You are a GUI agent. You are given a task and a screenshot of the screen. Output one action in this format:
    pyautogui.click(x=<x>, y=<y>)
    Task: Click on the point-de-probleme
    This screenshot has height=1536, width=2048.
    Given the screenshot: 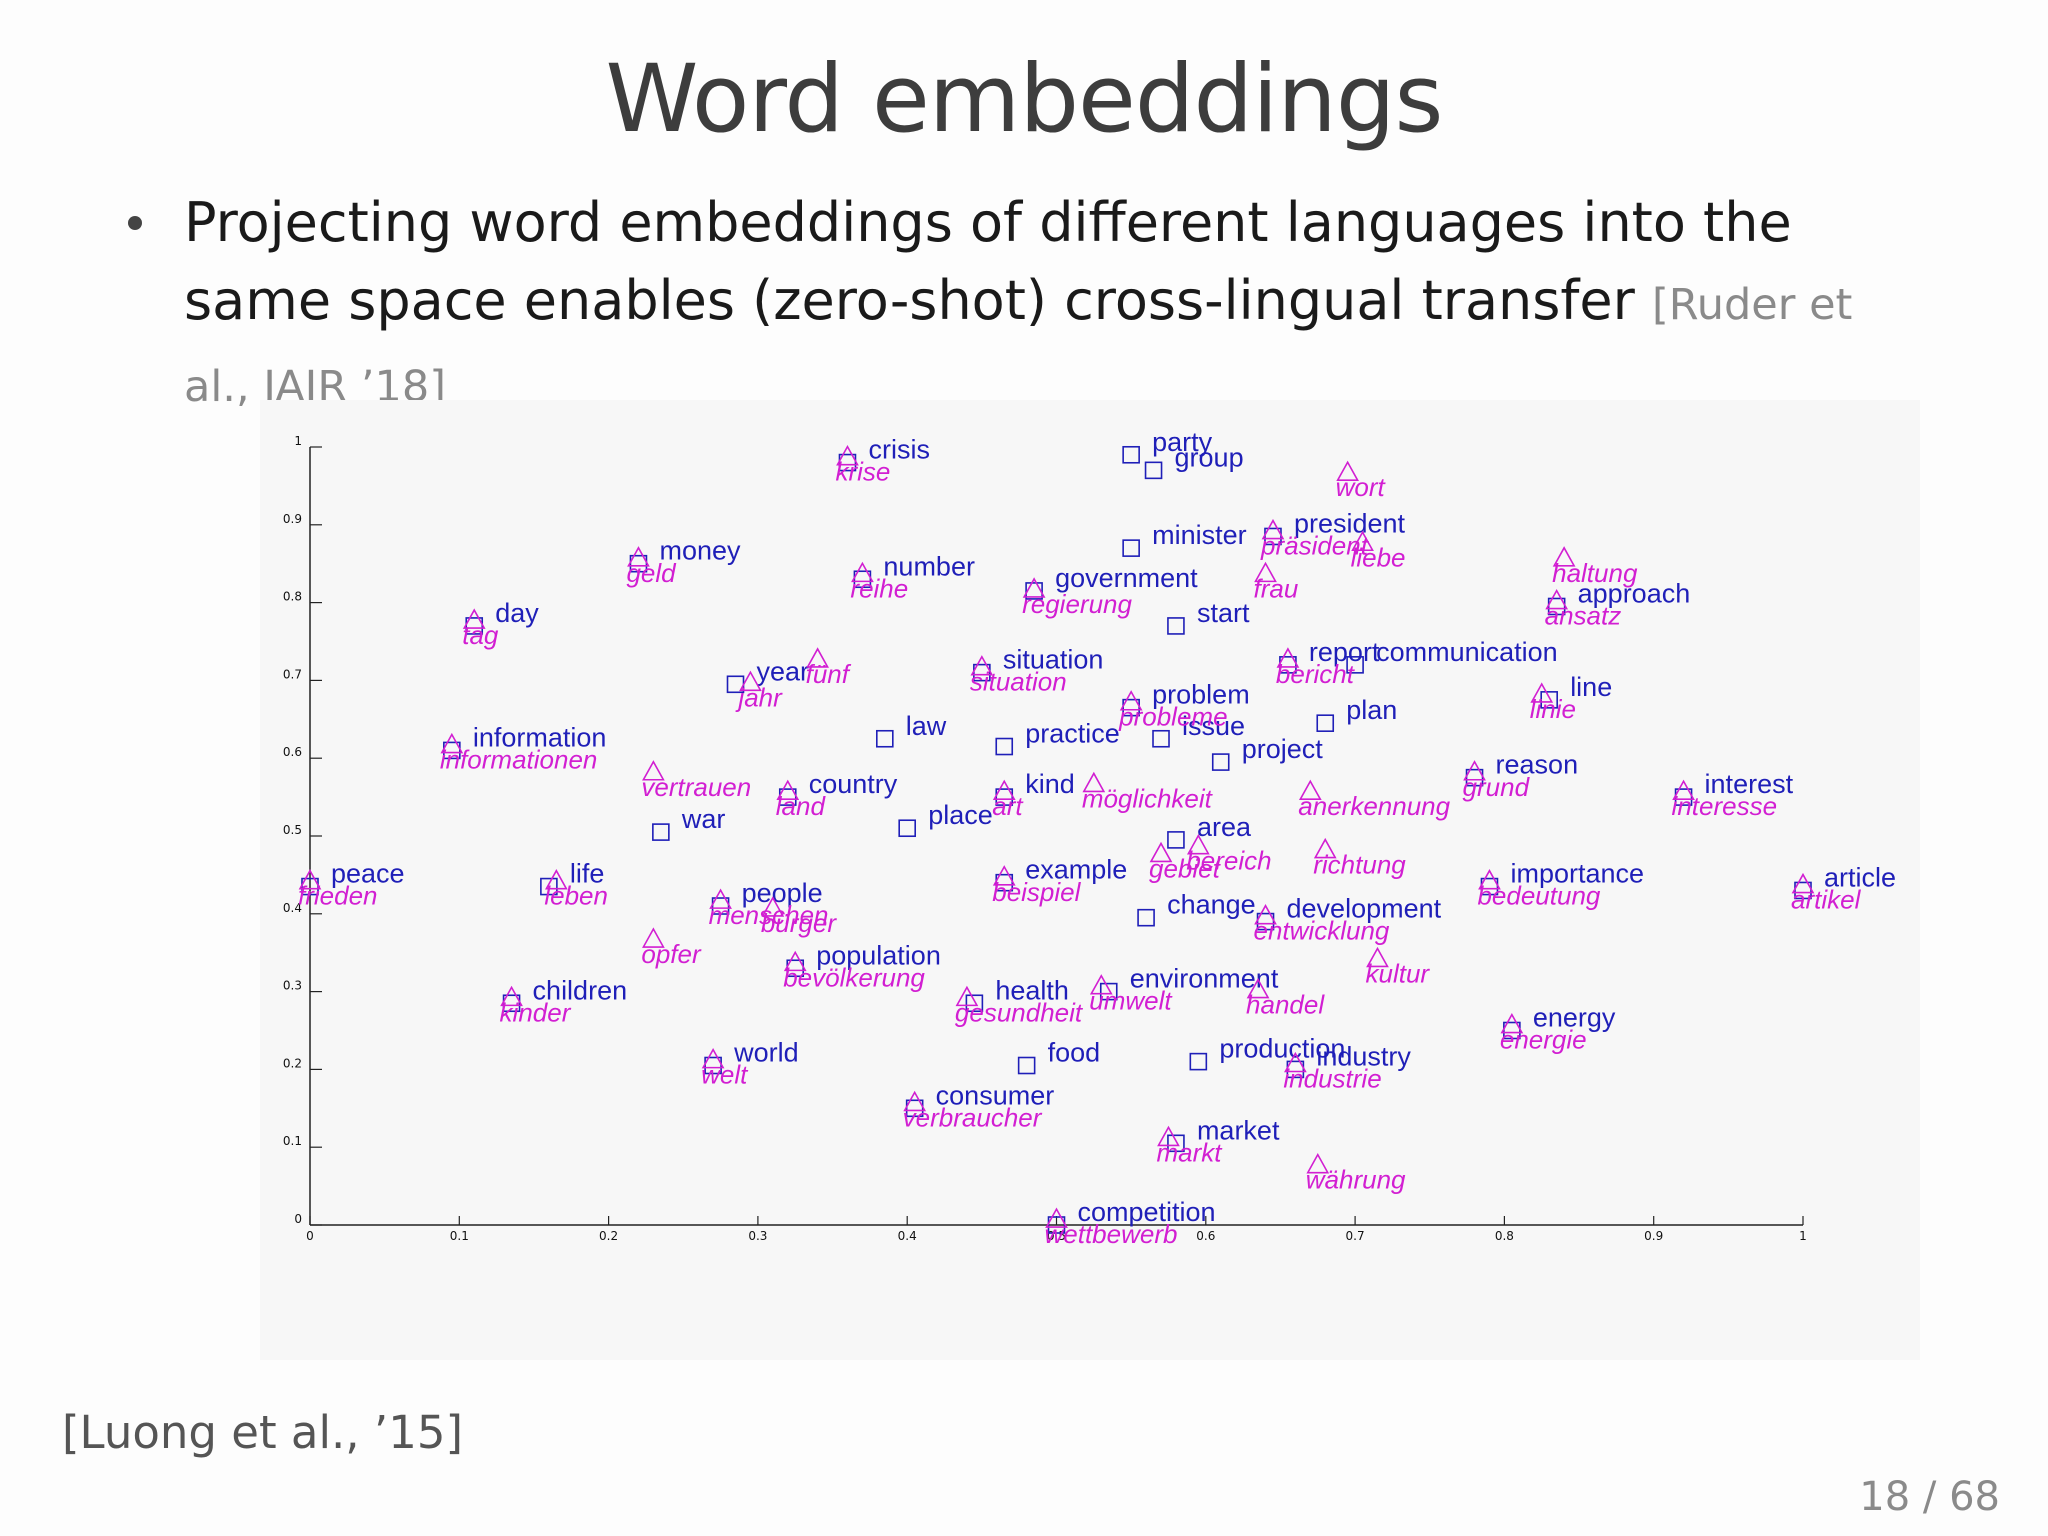 What is the action you would take?
    pyautogui.click(x=1131, y=700)
    